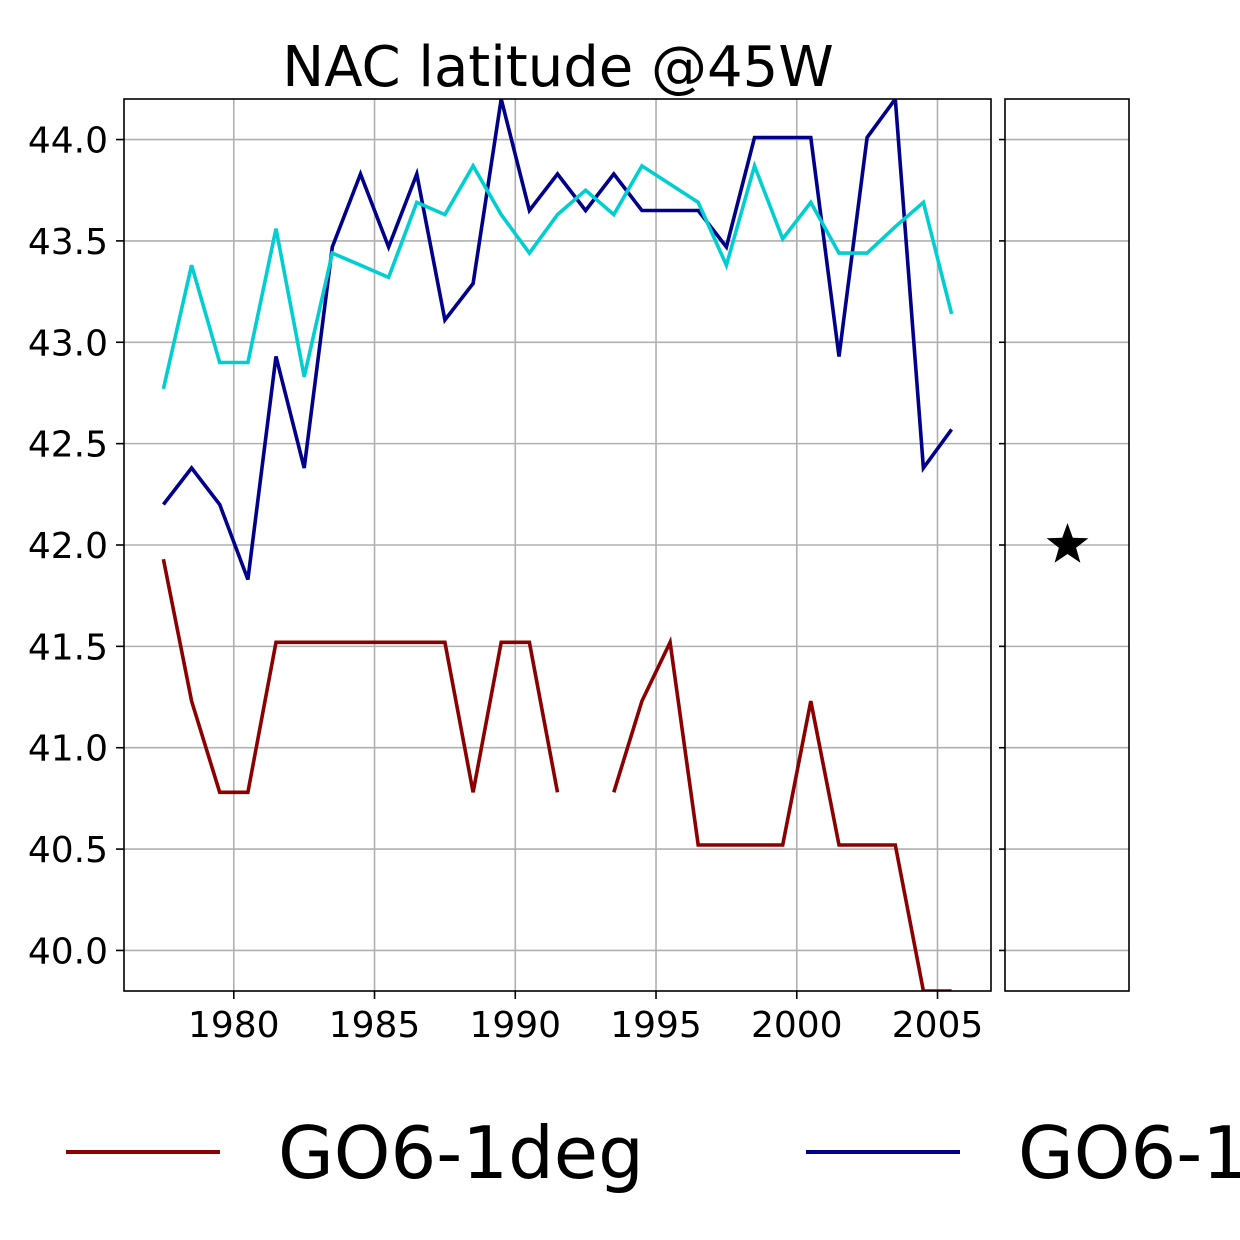 Image resolution: width=1240 pixels, height=1240 pixels. Describe the element at coordinates (68, 343) in the screenshot. I see `y-tick-label: 43.0` at that location.